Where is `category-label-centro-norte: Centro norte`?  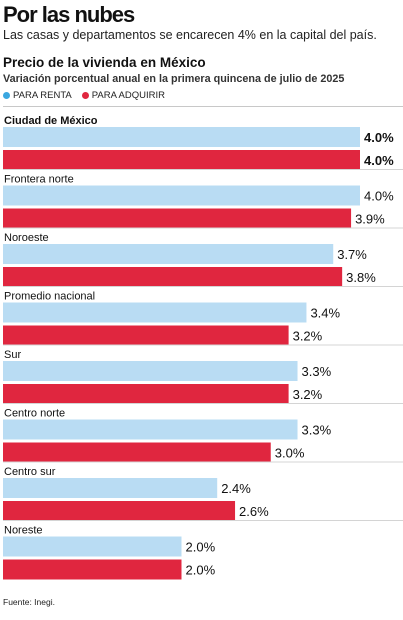
category-label-centro-norte: Centro norte is located at coordinates (34, 414).